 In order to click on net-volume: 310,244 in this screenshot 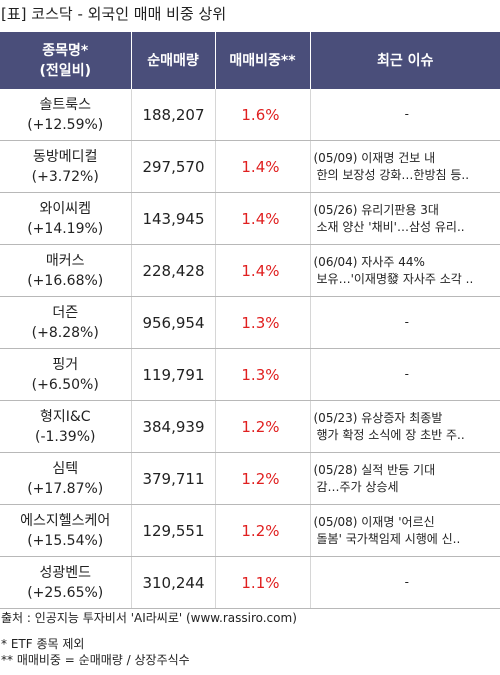, I will do `click(173, 582)`.